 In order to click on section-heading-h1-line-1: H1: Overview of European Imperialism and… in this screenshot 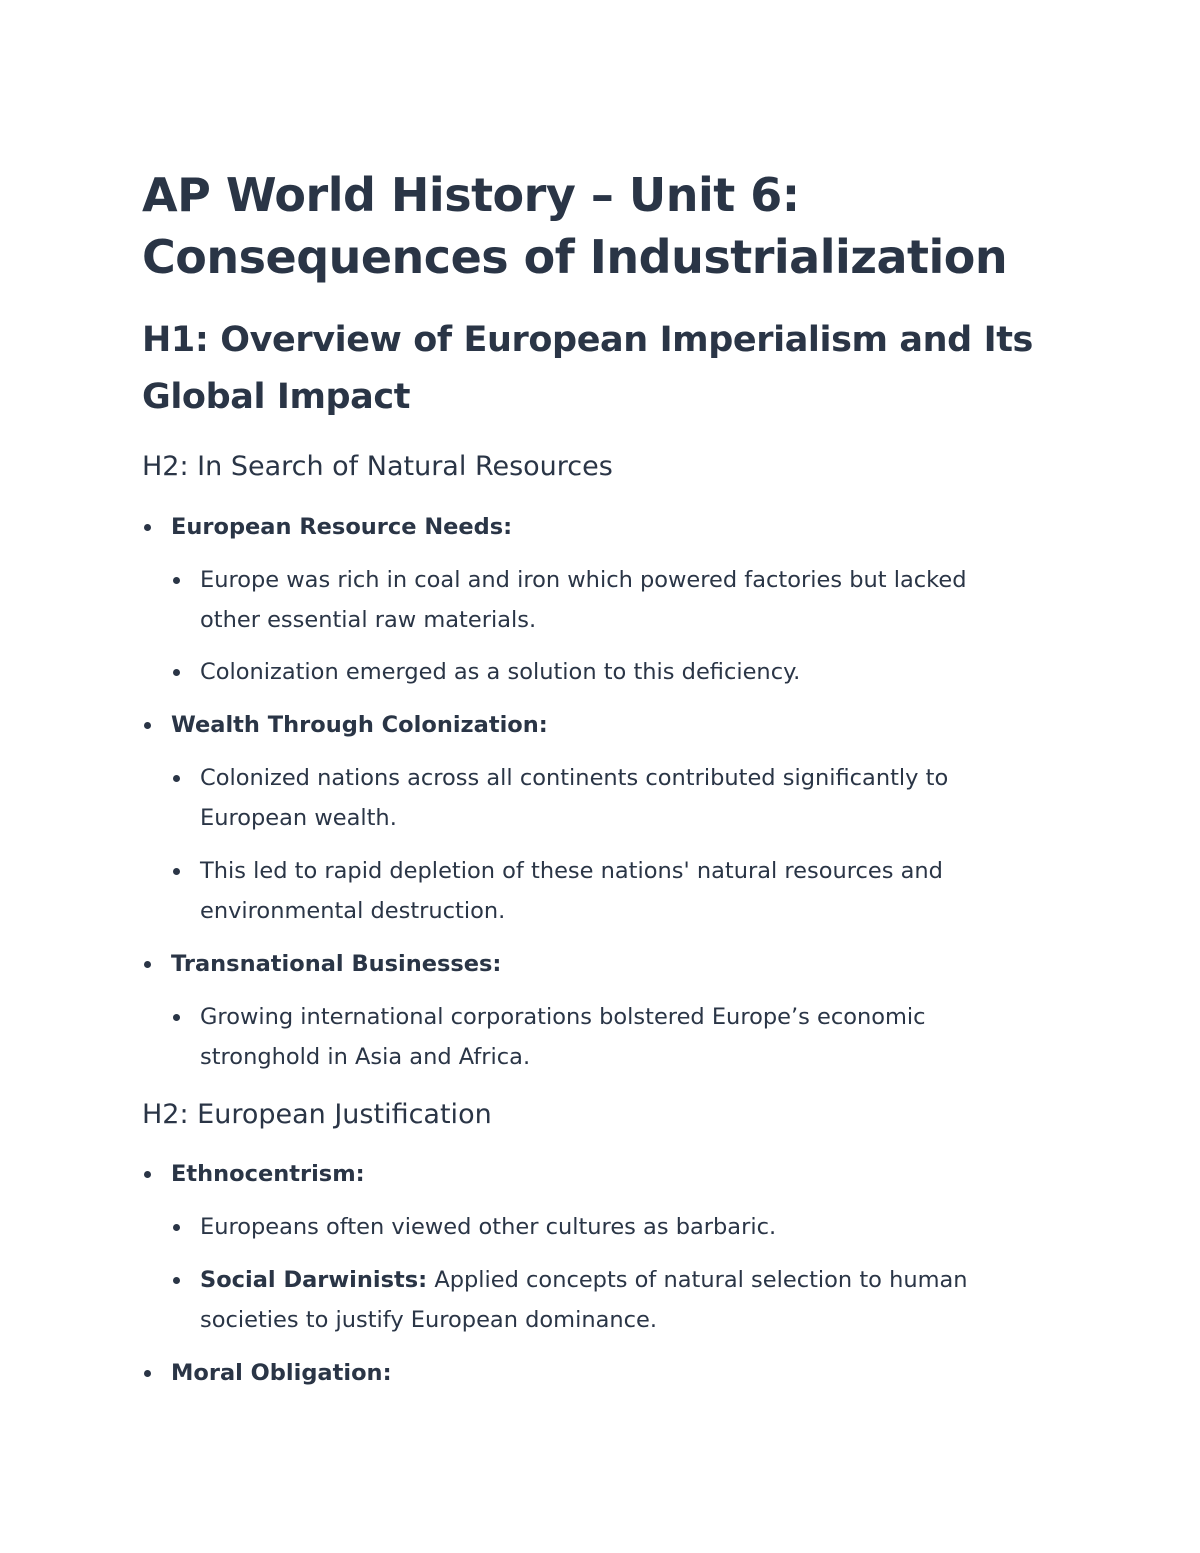, I will do `click(587, 340)`.